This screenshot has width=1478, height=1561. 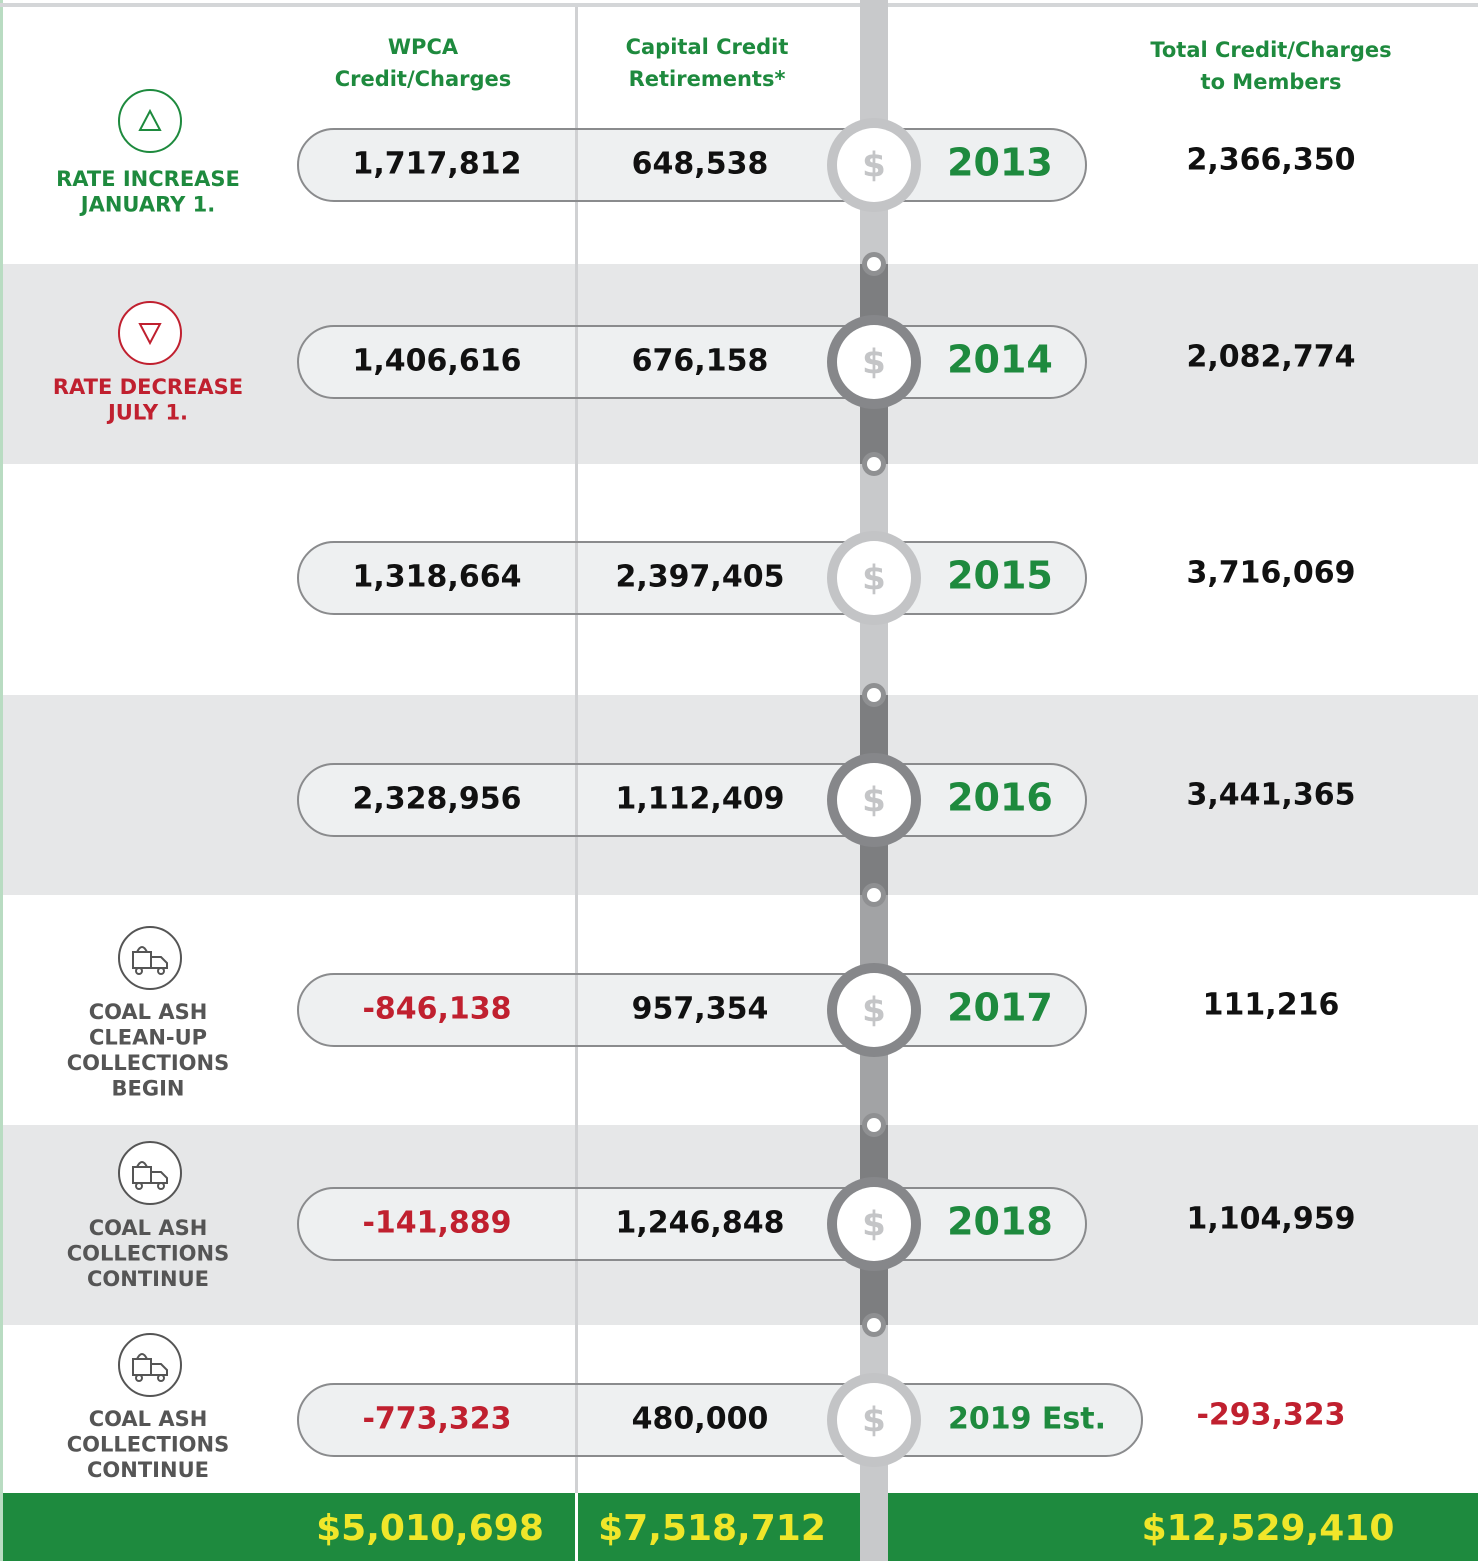 What do you see at coordinates (147, 205) in the screenshot?
I see `note-text: JANUARY 1.` at bounding box center [147, 205].